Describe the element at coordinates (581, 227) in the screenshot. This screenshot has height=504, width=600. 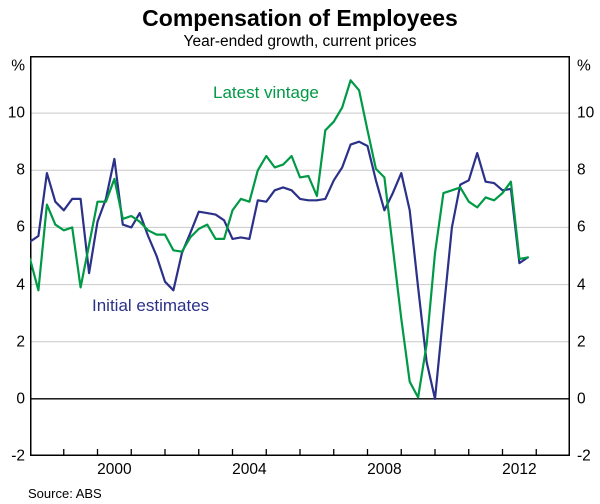
I see `y-tick-label-right-6: 6` at that location.